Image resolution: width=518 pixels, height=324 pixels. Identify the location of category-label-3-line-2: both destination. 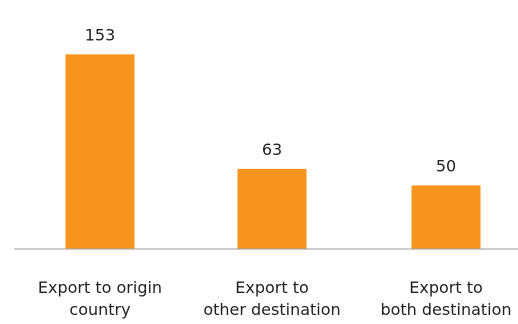
(445, 309).